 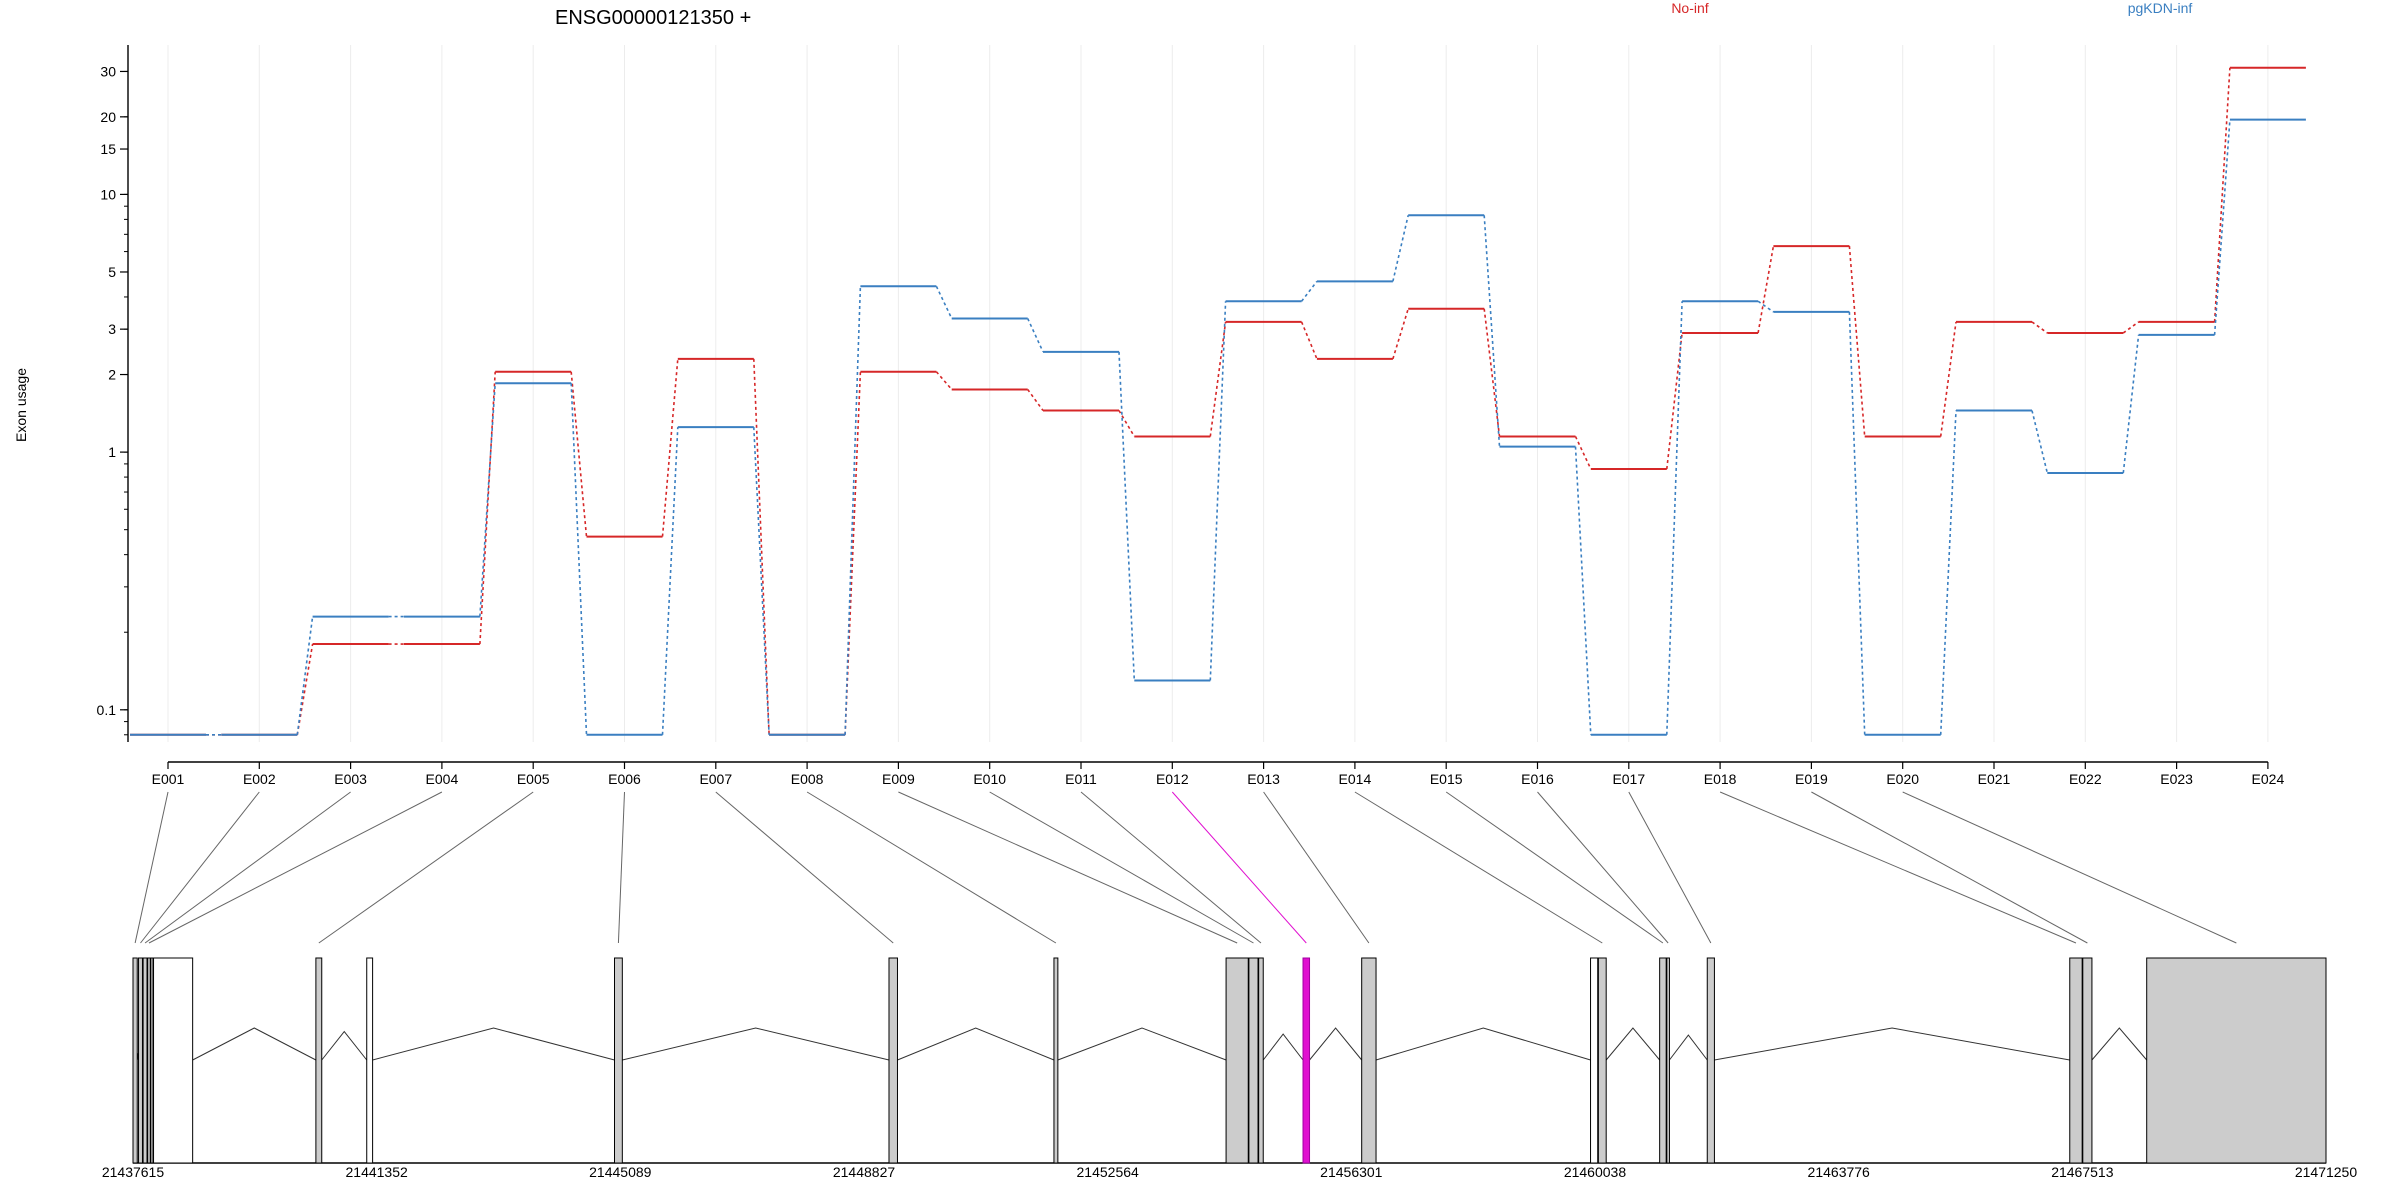 What do you see at coordinates (1081, 779) in the screenshot?
I see `x-tick-label: E011` at bounding box center [1081, 779].